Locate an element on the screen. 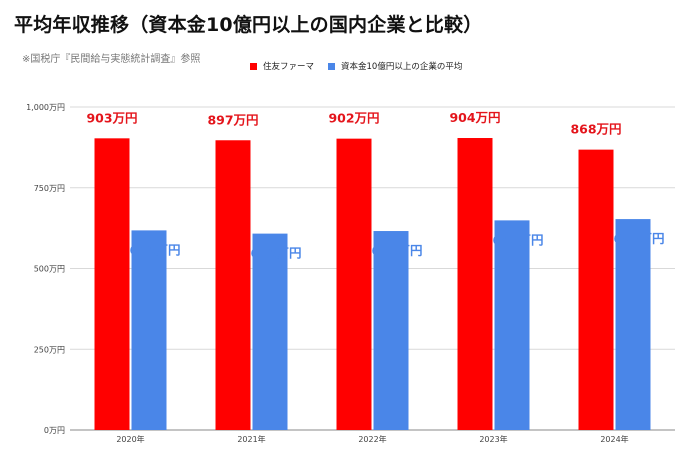 This screenshot has width=700, height=462. x-tick-label: 2023年 is located at coordinates (493, 439).